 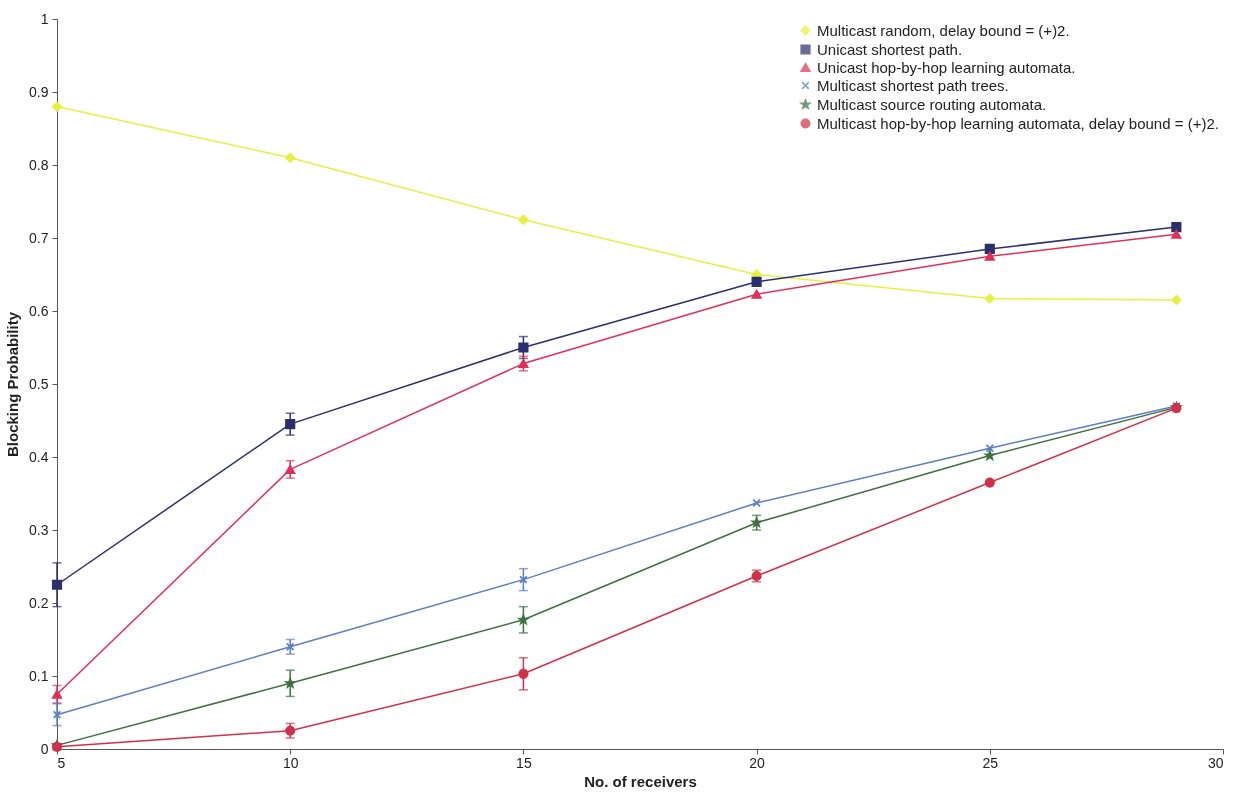 What do you see at coordinates (932, 104) in the screenshot?
I see `legend-label: Multicast source routing automata.` at bounding box center [932, 104].